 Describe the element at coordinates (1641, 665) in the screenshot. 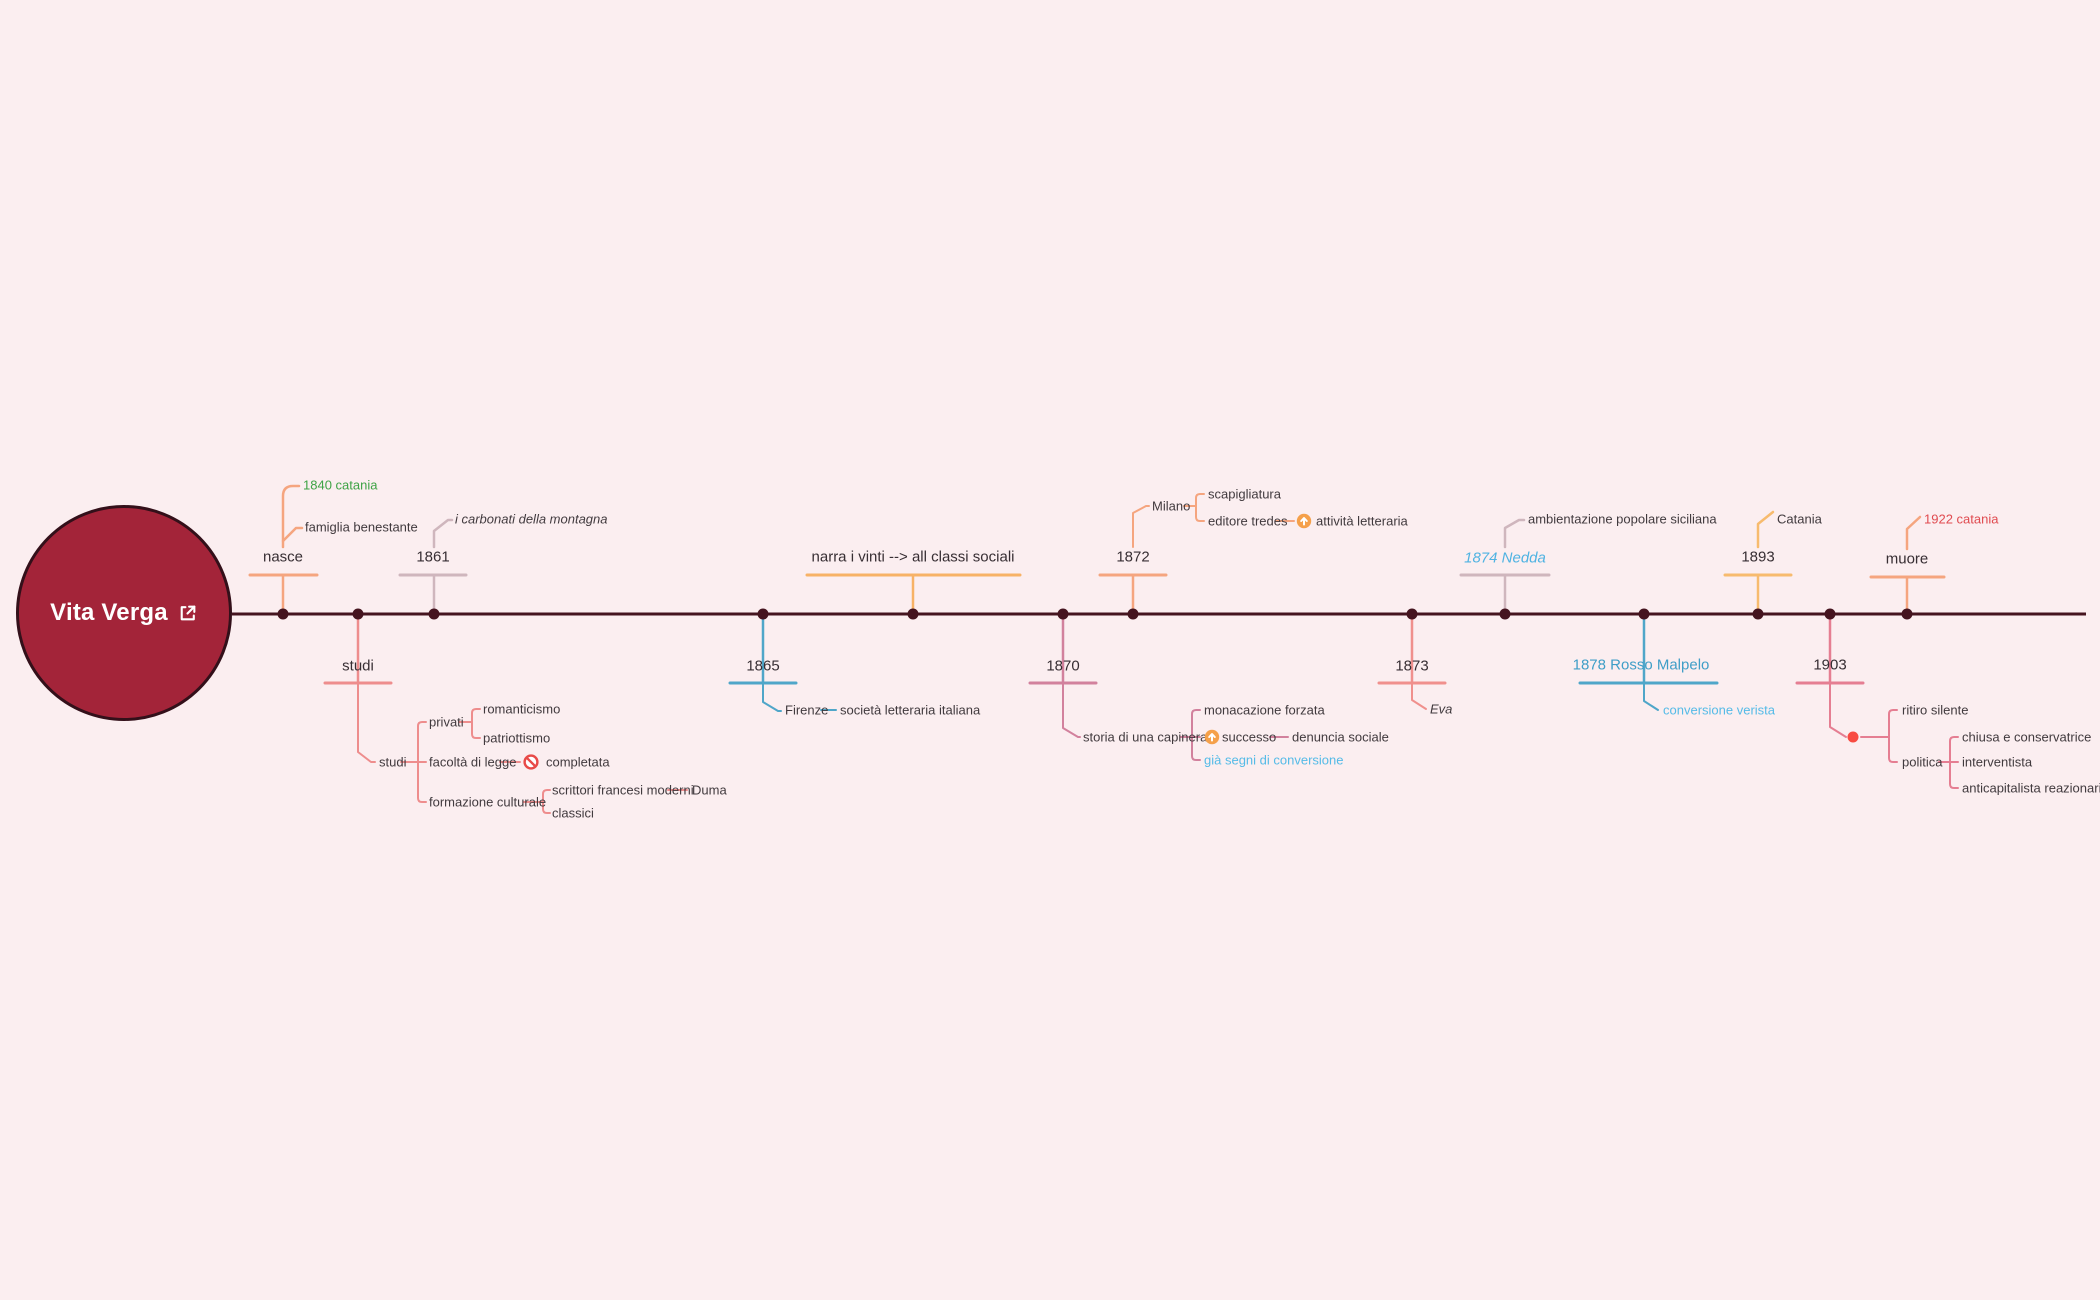

I see `node-1878-rosso-malpelo: 1878 Rosso Malpelo` at that location.